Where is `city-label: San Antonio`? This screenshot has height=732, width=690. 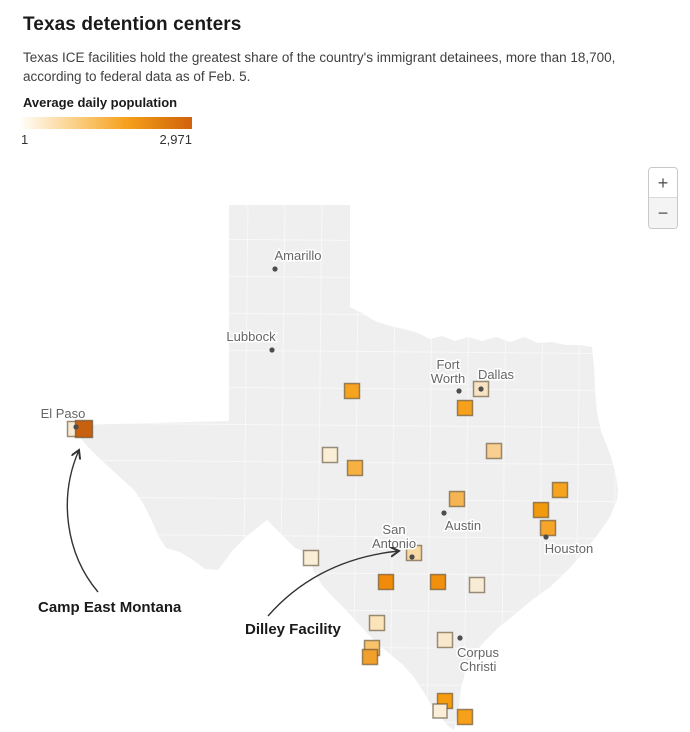
city-label: San Antonio is located at coordinates (394, 536).